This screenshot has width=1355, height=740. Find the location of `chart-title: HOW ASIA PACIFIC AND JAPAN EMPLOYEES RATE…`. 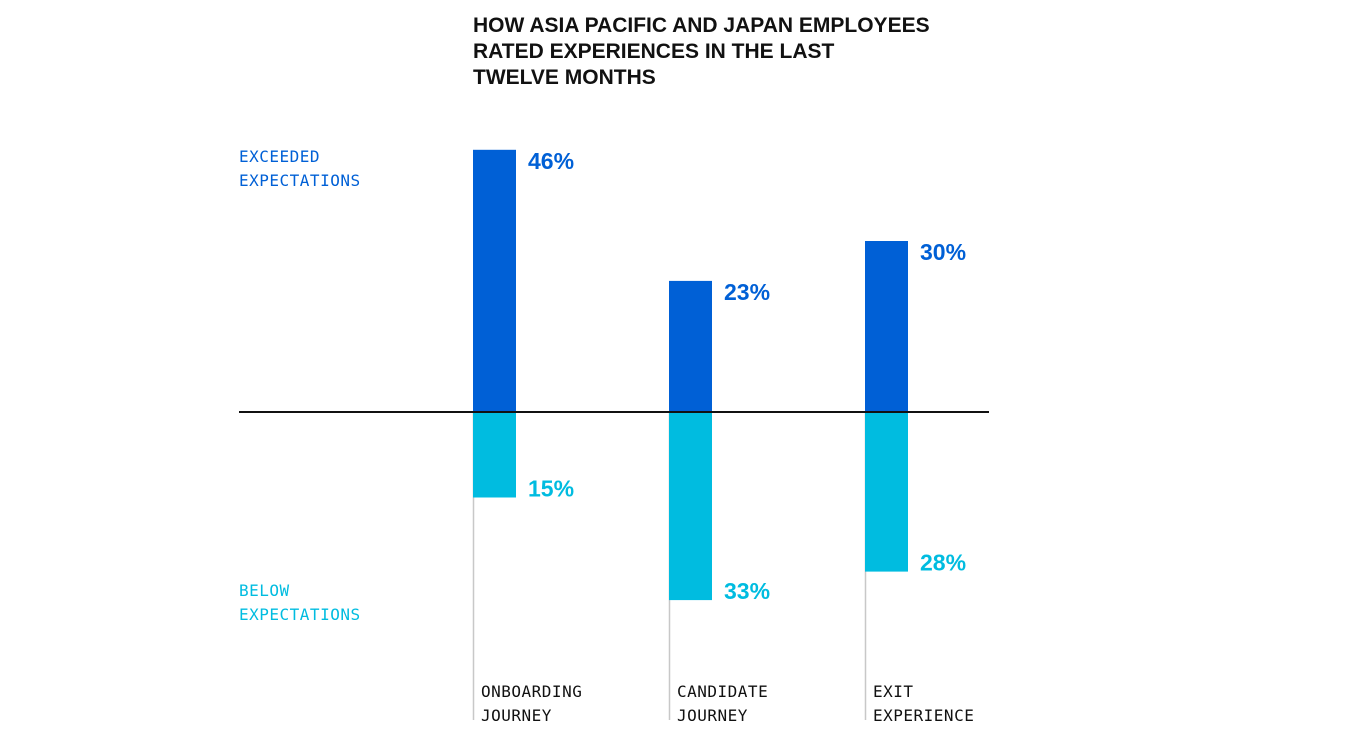

chart-title: HOW ASIA PACIFIC AND JAPAN EMPLOYEES RATE… is located at coordinates (701, 51).